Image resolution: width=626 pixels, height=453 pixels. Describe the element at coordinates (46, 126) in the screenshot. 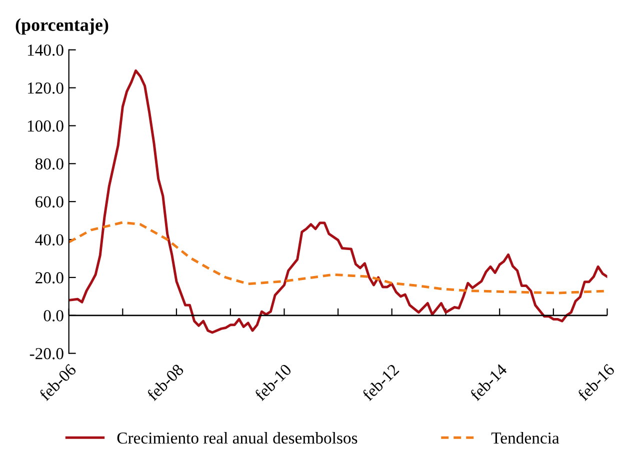

I see `y-tick-label: 100.0` at that location.